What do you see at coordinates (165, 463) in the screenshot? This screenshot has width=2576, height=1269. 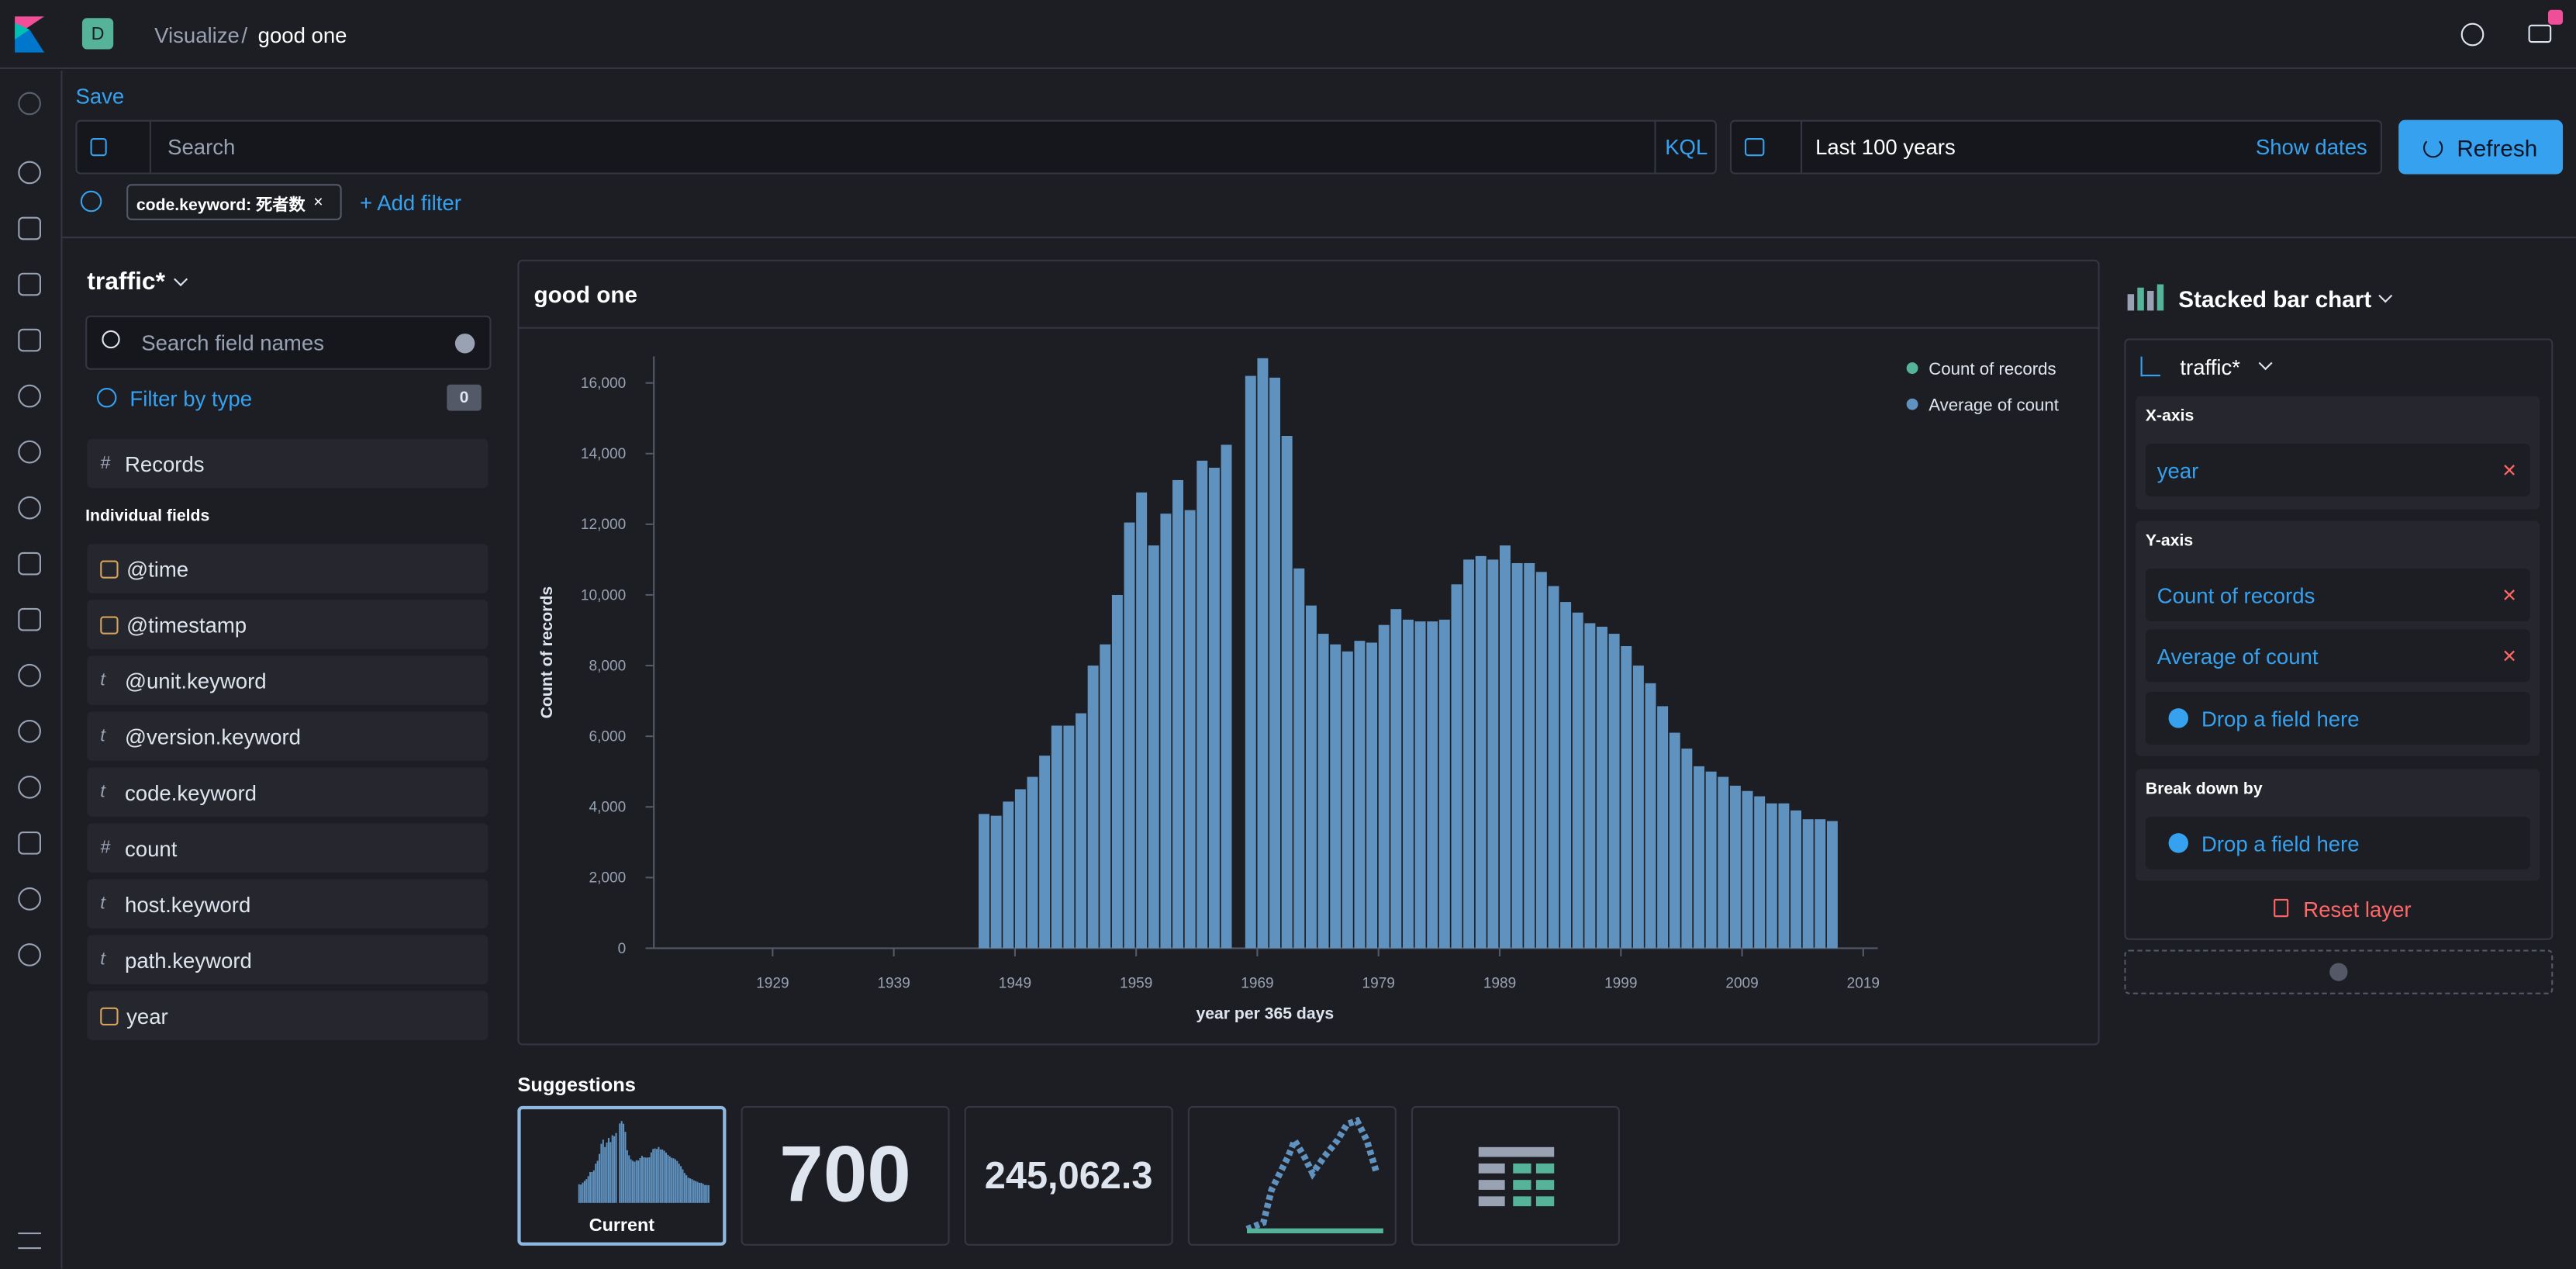 I see `field-name: Records` at bounding box center [165, 463].